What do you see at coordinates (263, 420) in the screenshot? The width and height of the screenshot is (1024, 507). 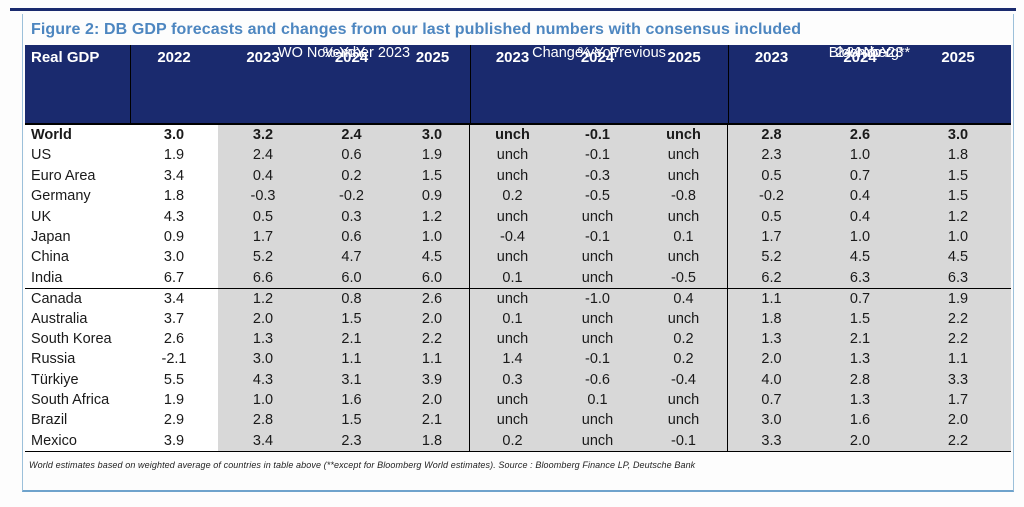 I see `value-cell: 2.8` at bounding box center [263, 420].